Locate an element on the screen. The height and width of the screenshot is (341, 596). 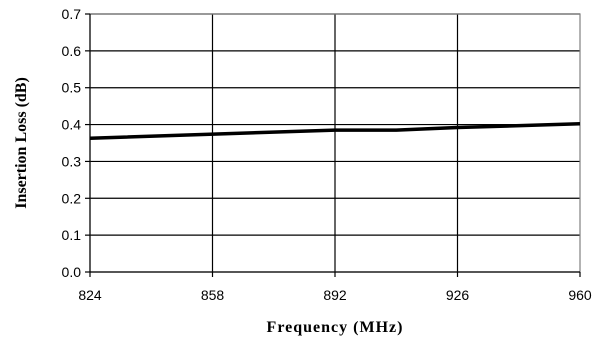
y-tick-label: 0.1 is located at coordinates (72, 235).